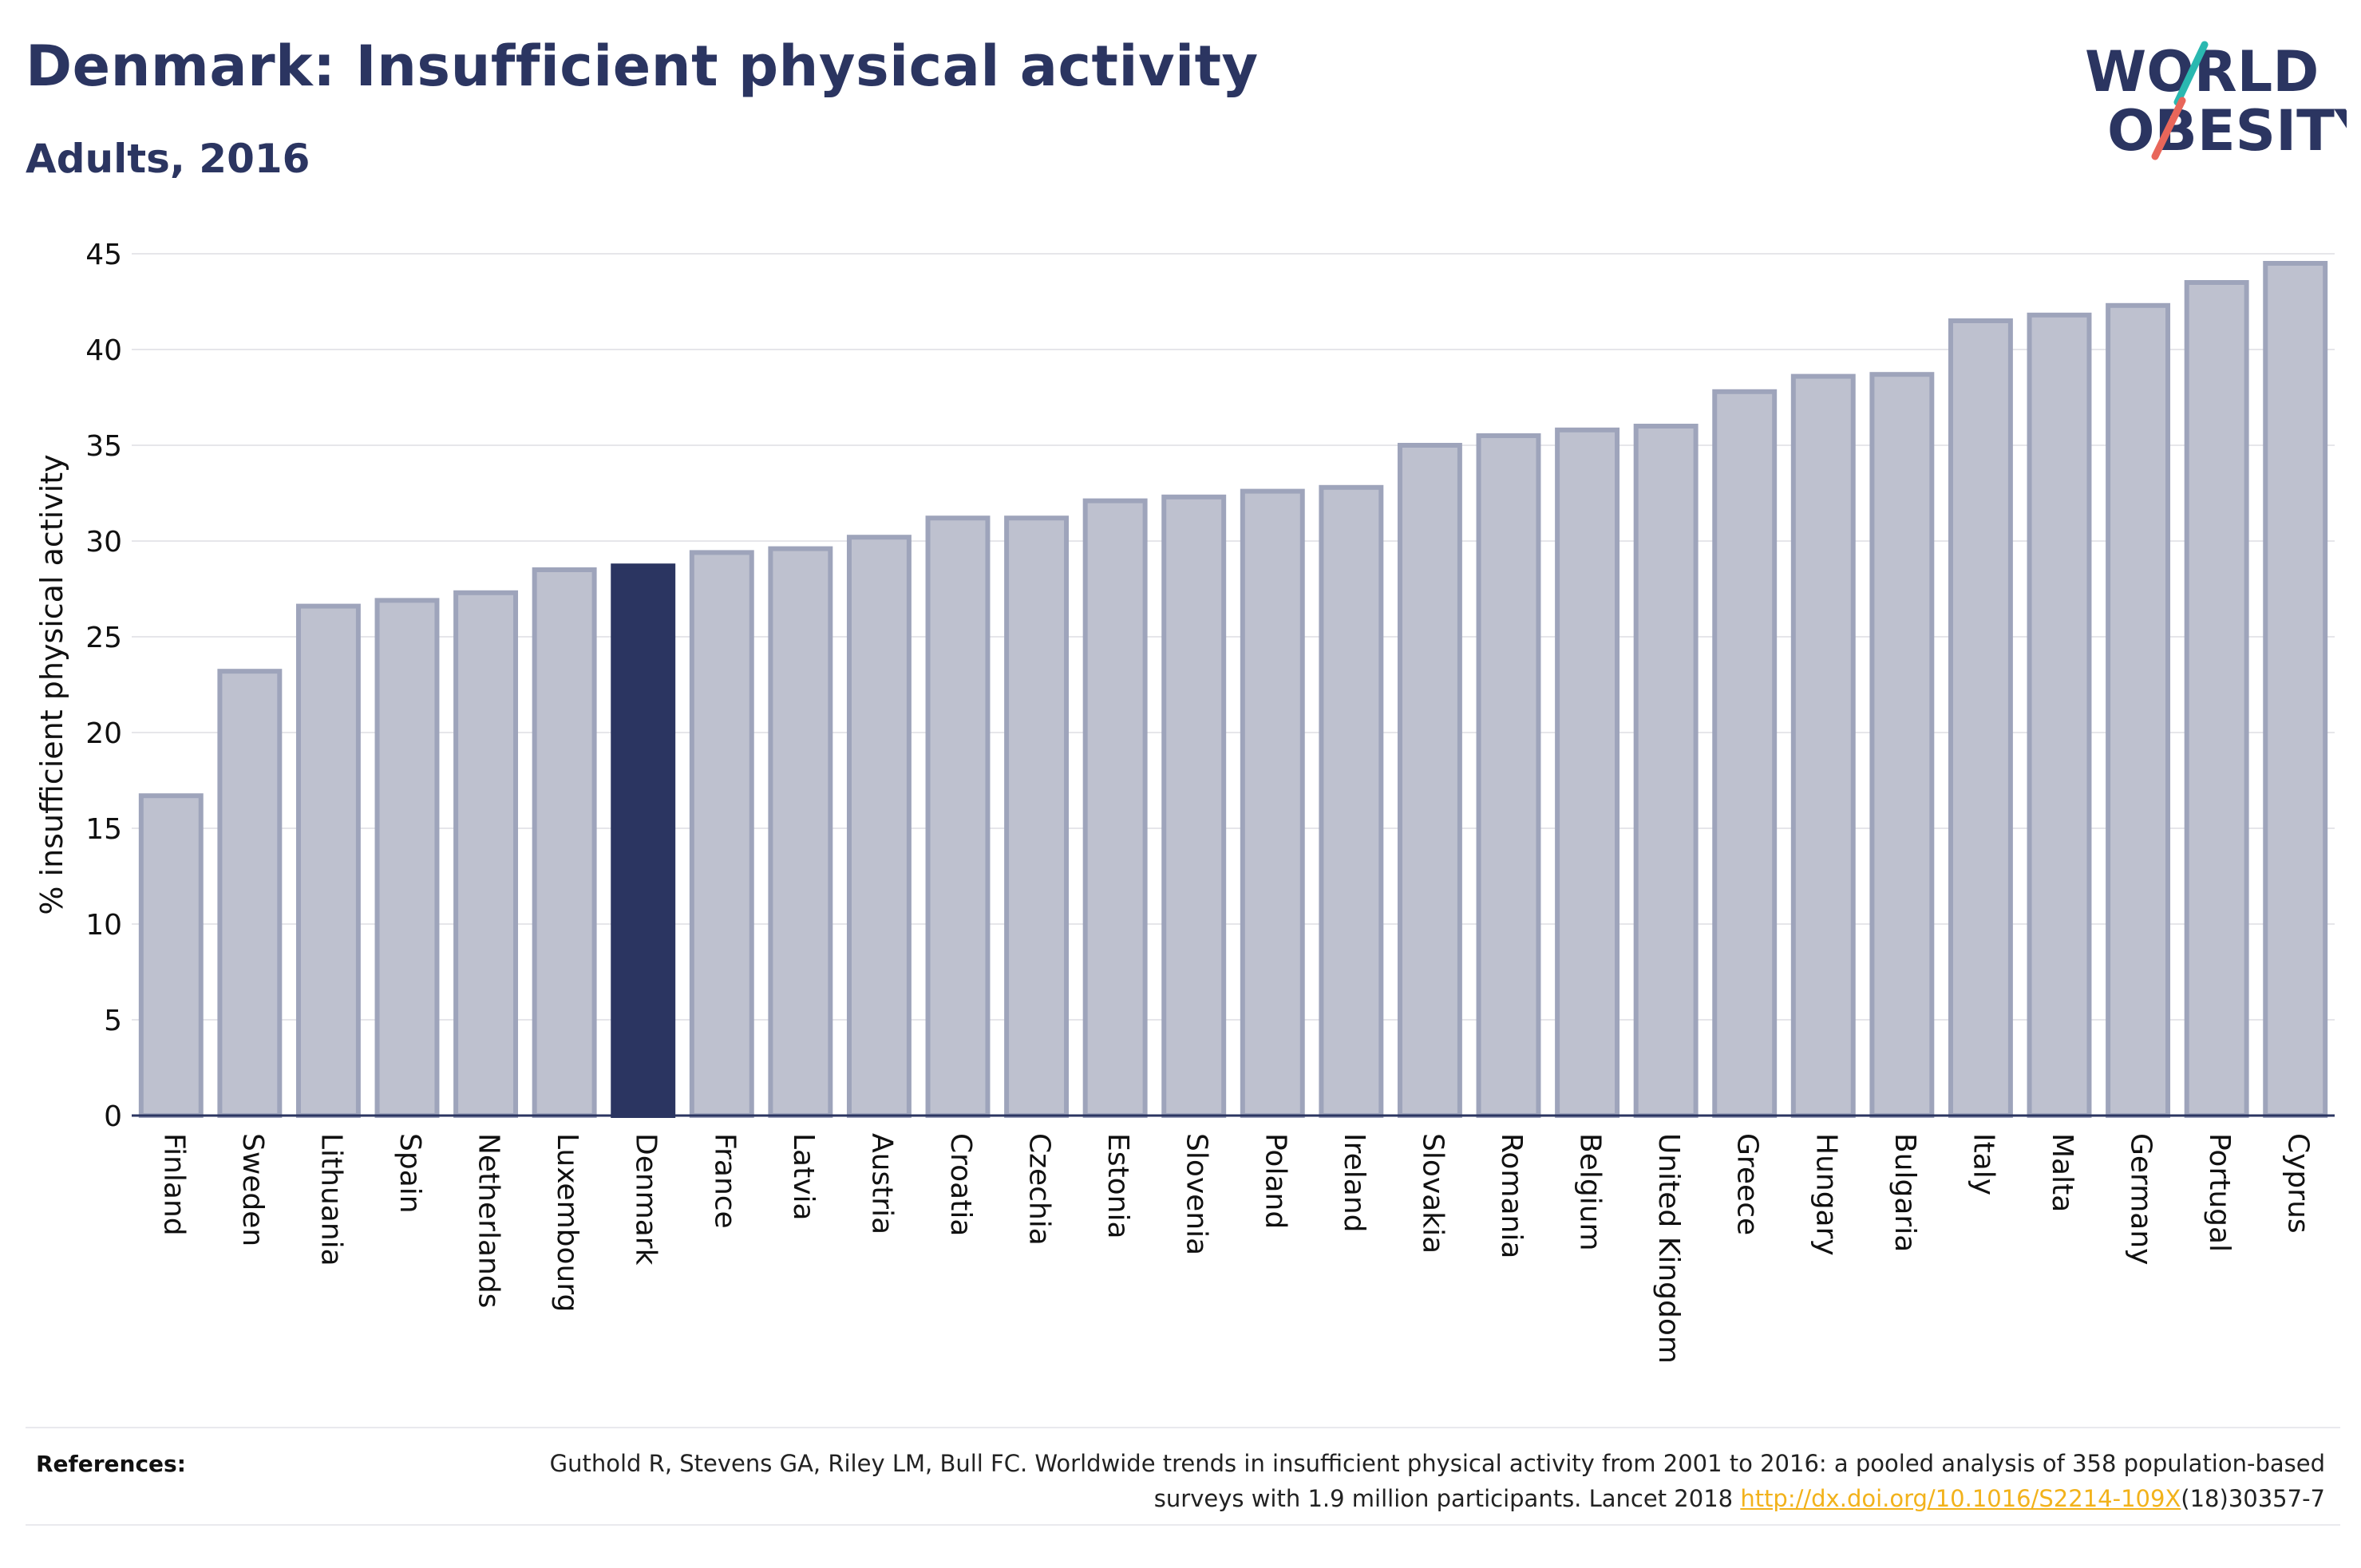 The width and height of the screenshot is (2361, 1568). Describe the element at coordinates (721, 834) in the screenshot. I see `bar-france` at that location.